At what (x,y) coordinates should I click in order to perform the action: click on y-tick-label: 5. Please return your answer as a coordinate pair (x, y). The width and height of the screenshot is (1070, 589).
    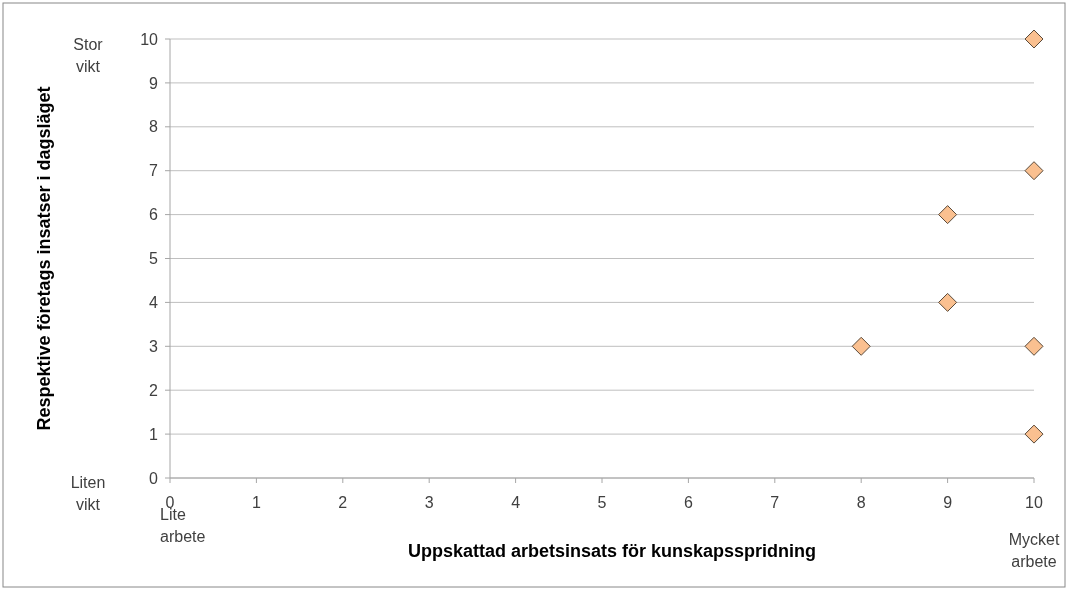
    Looking at the image, I should click on (154, 259).